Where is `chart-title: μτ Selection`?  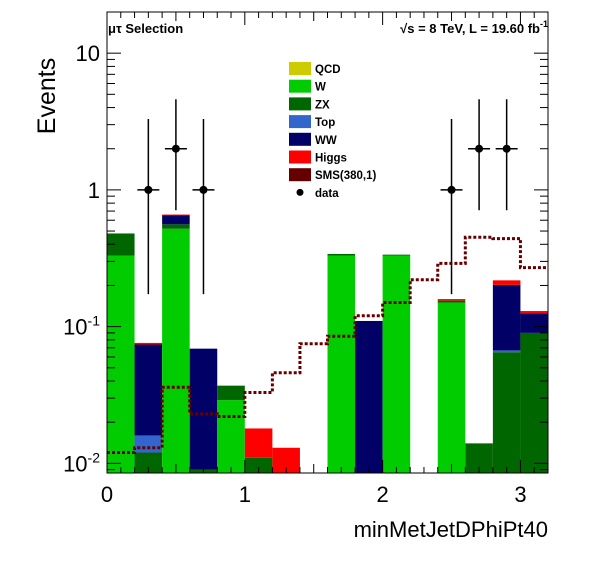 chart-title: μτ Selection is located at coordinates (145, 28).